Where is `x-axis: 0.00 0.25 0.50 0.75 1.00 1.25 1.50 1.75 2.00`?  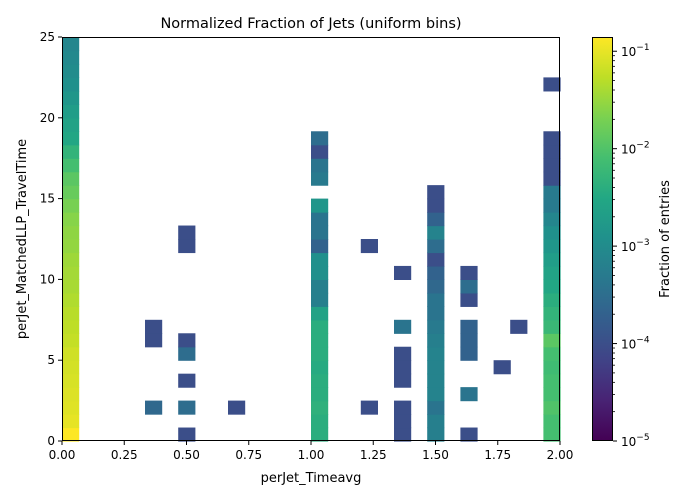
x-axis: 0.00 0.25 0.50 0.75 1.00 1.25 1.50 1.75 2.00 is located at coordinates (311, 451).